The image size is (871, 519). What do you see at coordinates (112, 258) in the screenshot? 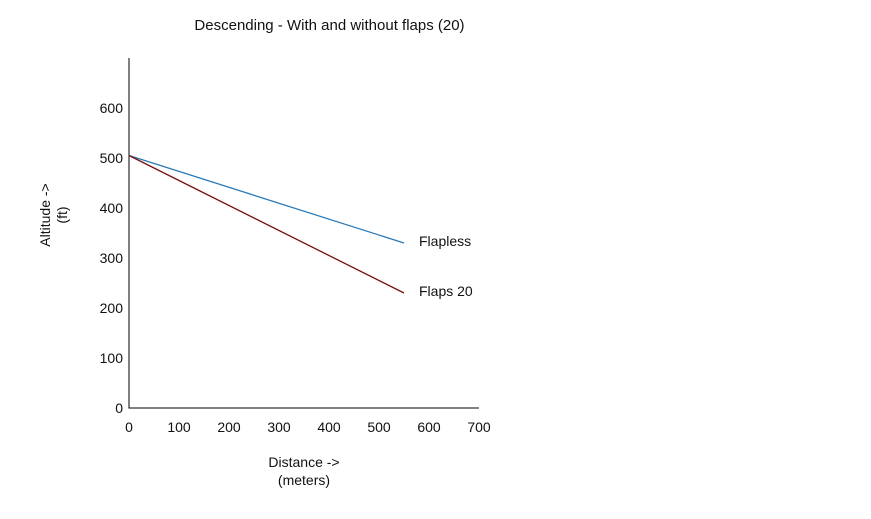
I see `y-tick-label: 300` at bounding box center [112, 258].